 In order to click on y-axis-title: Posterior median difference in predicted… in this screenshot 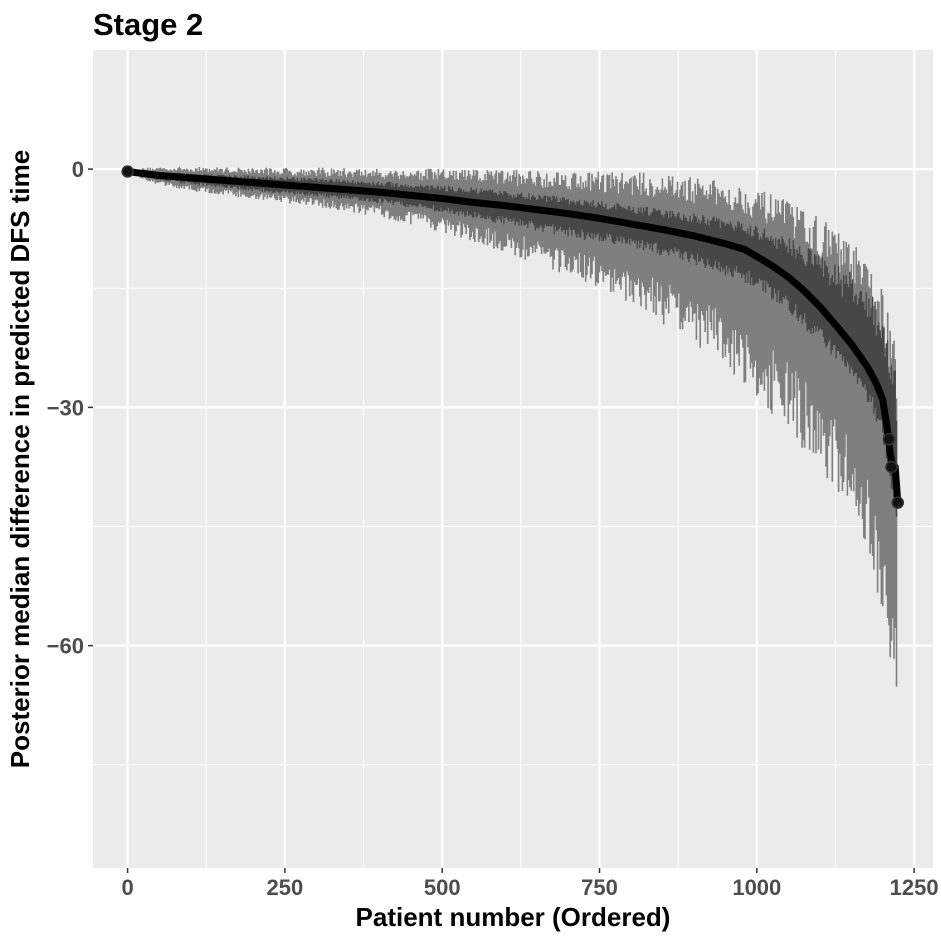, I will do `click(20, 459)`.